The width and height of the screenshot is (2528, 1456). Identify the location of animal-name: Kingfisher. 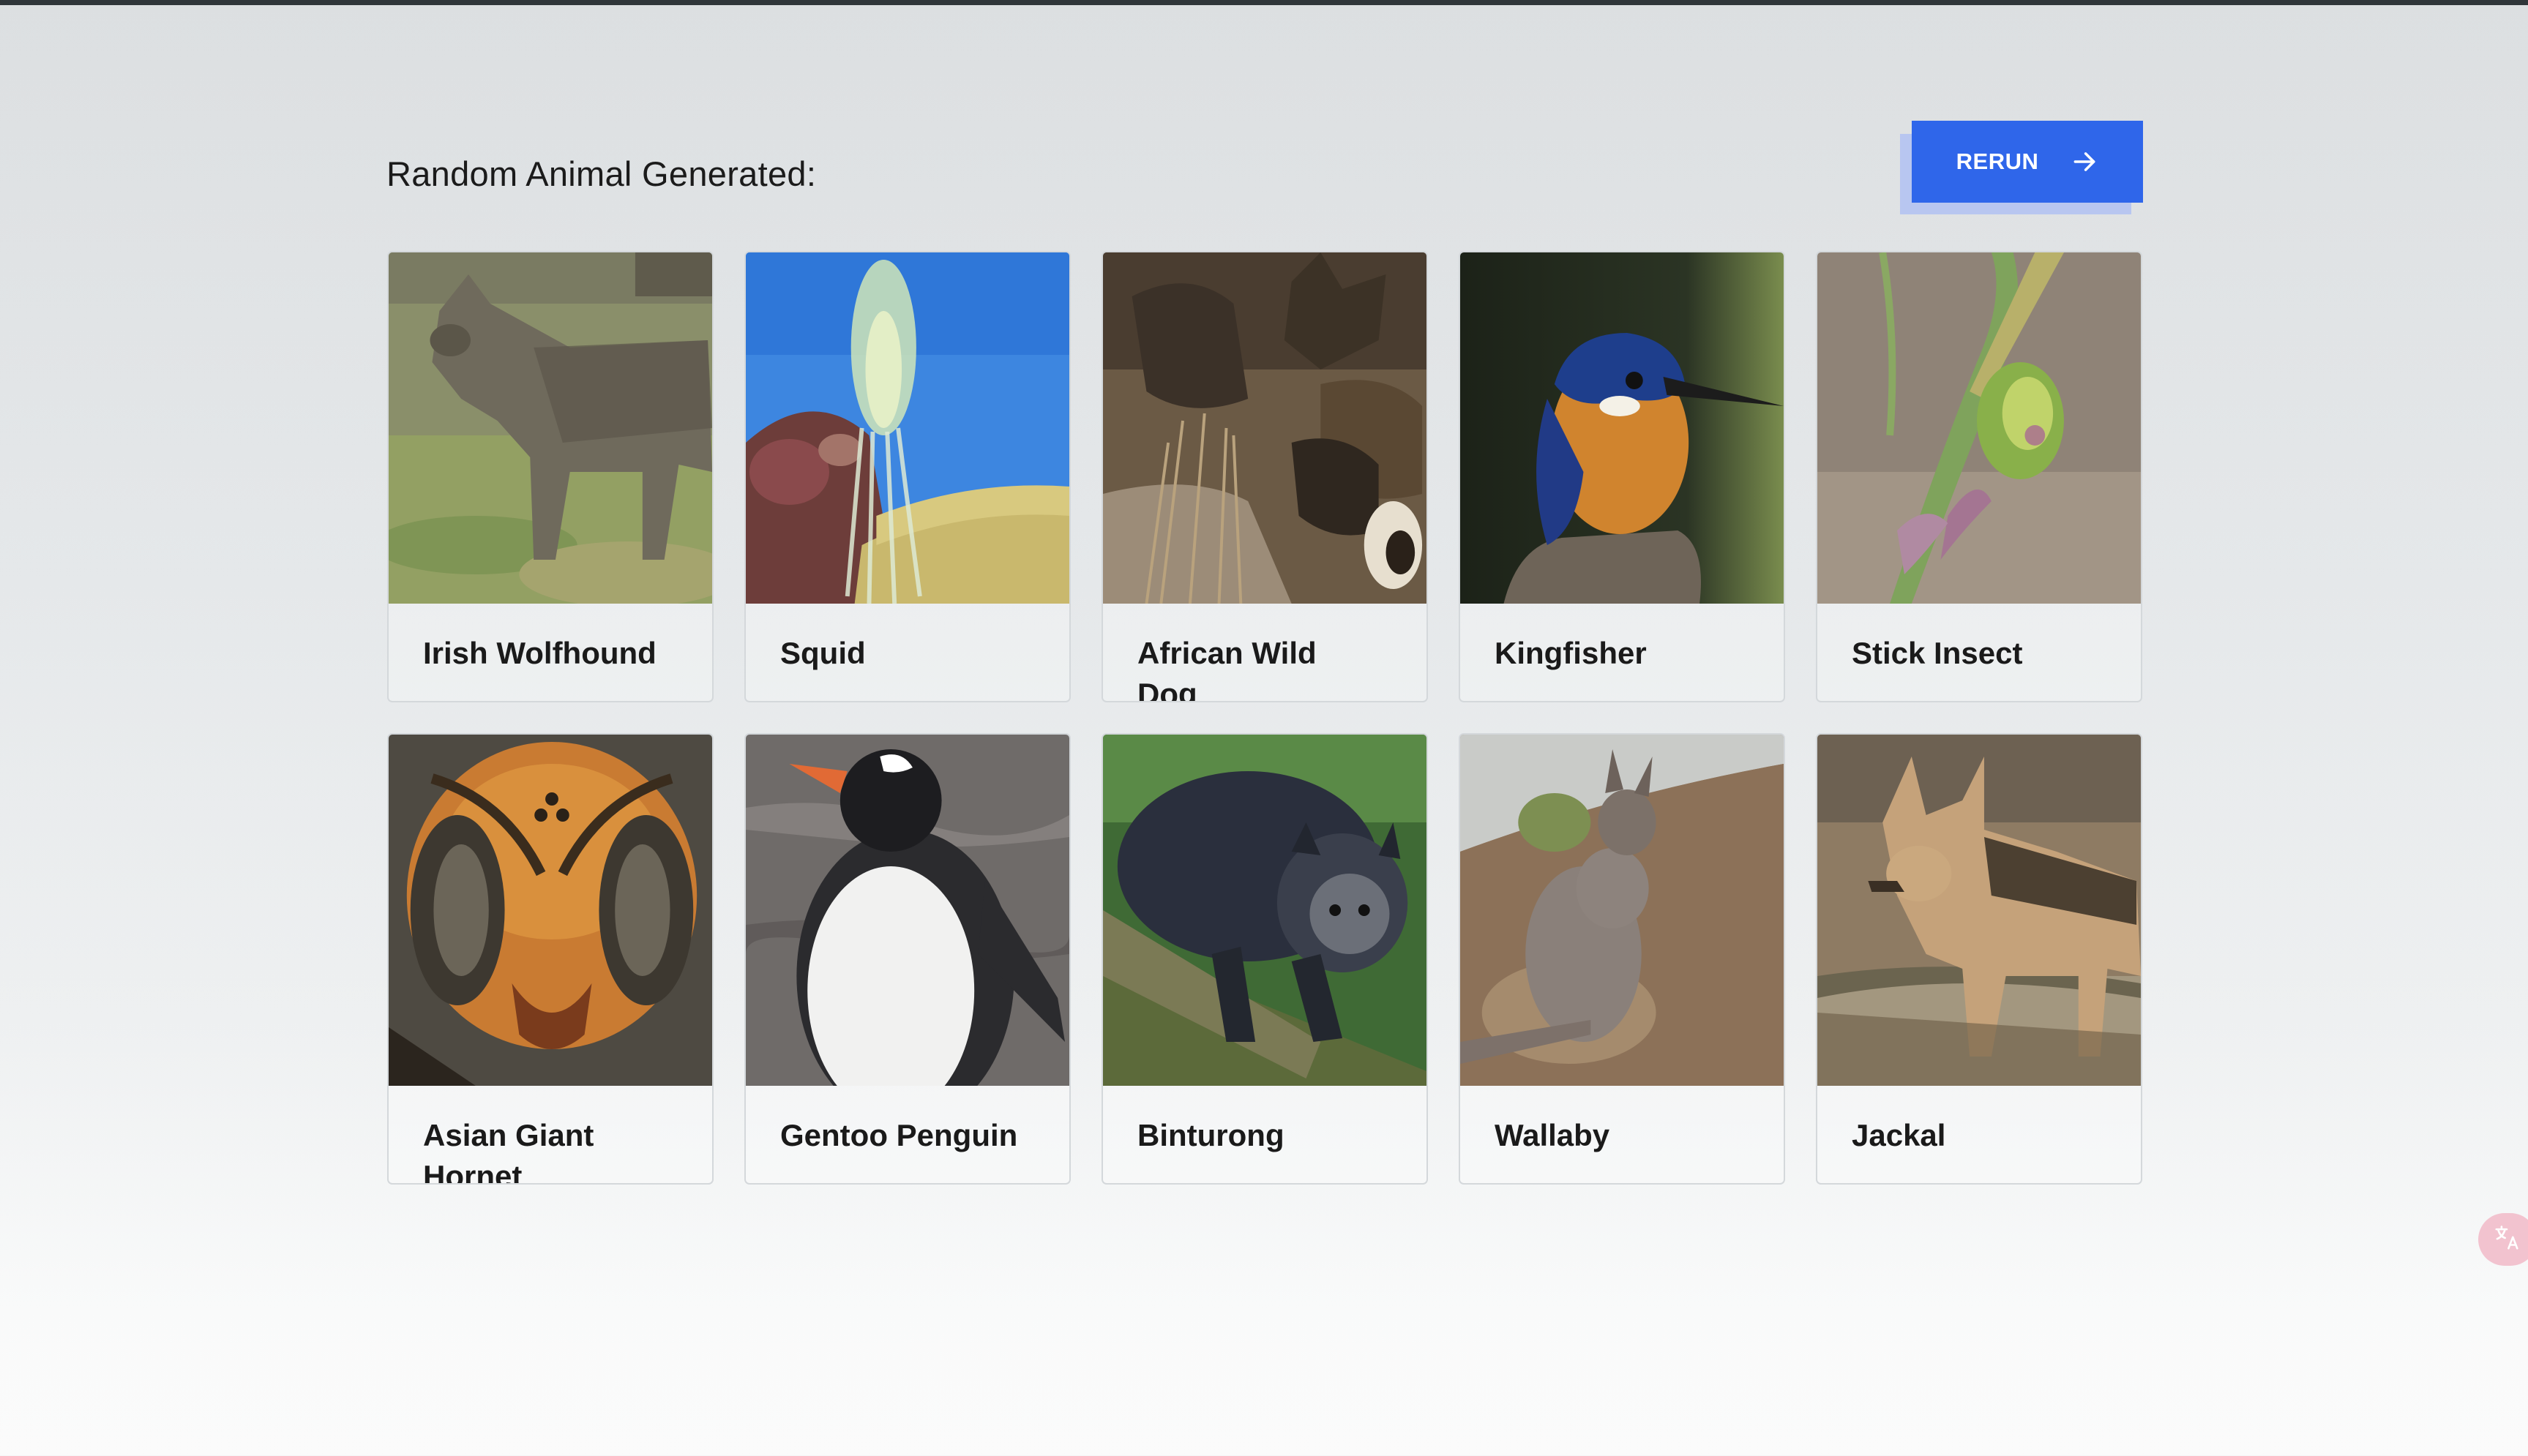
(1571, 653).